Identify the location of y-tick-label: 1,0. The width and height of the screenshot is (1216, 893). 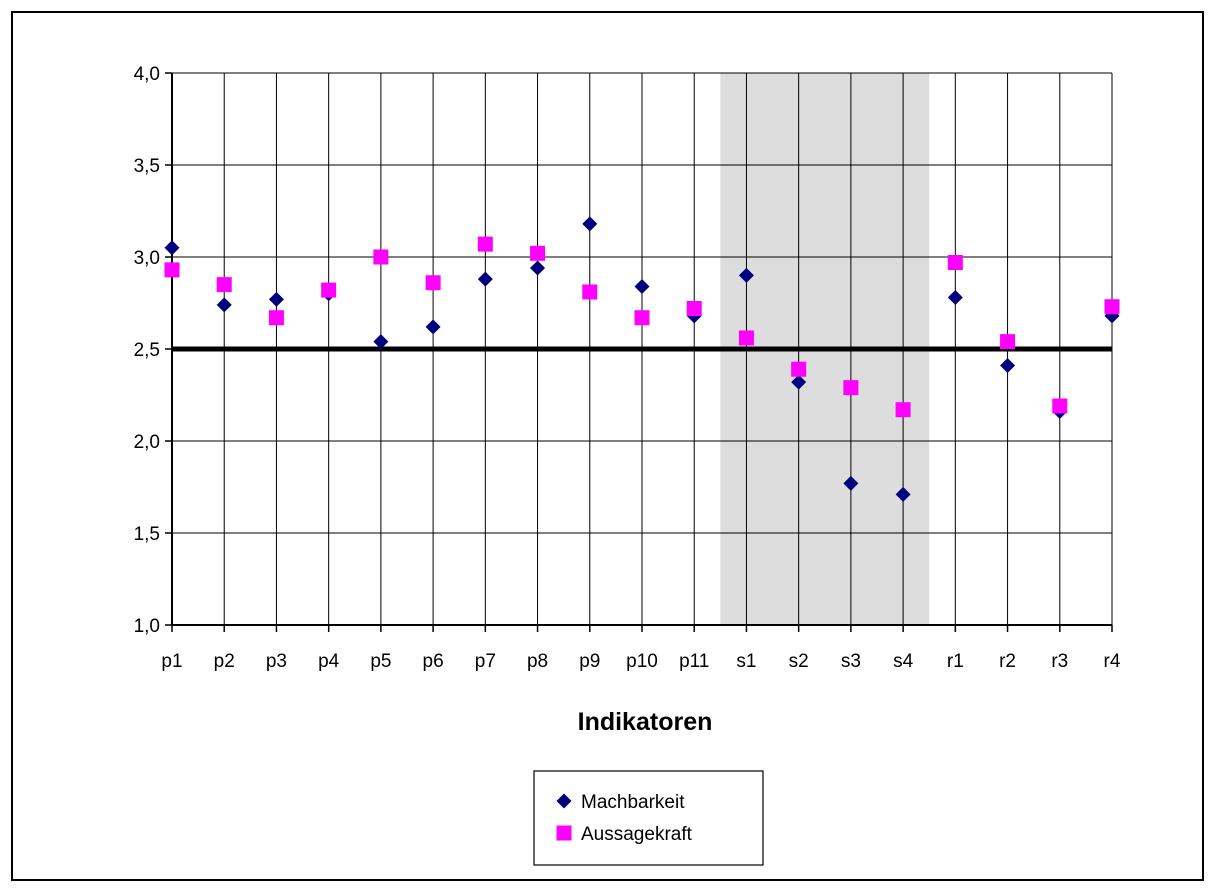
(147, 626).